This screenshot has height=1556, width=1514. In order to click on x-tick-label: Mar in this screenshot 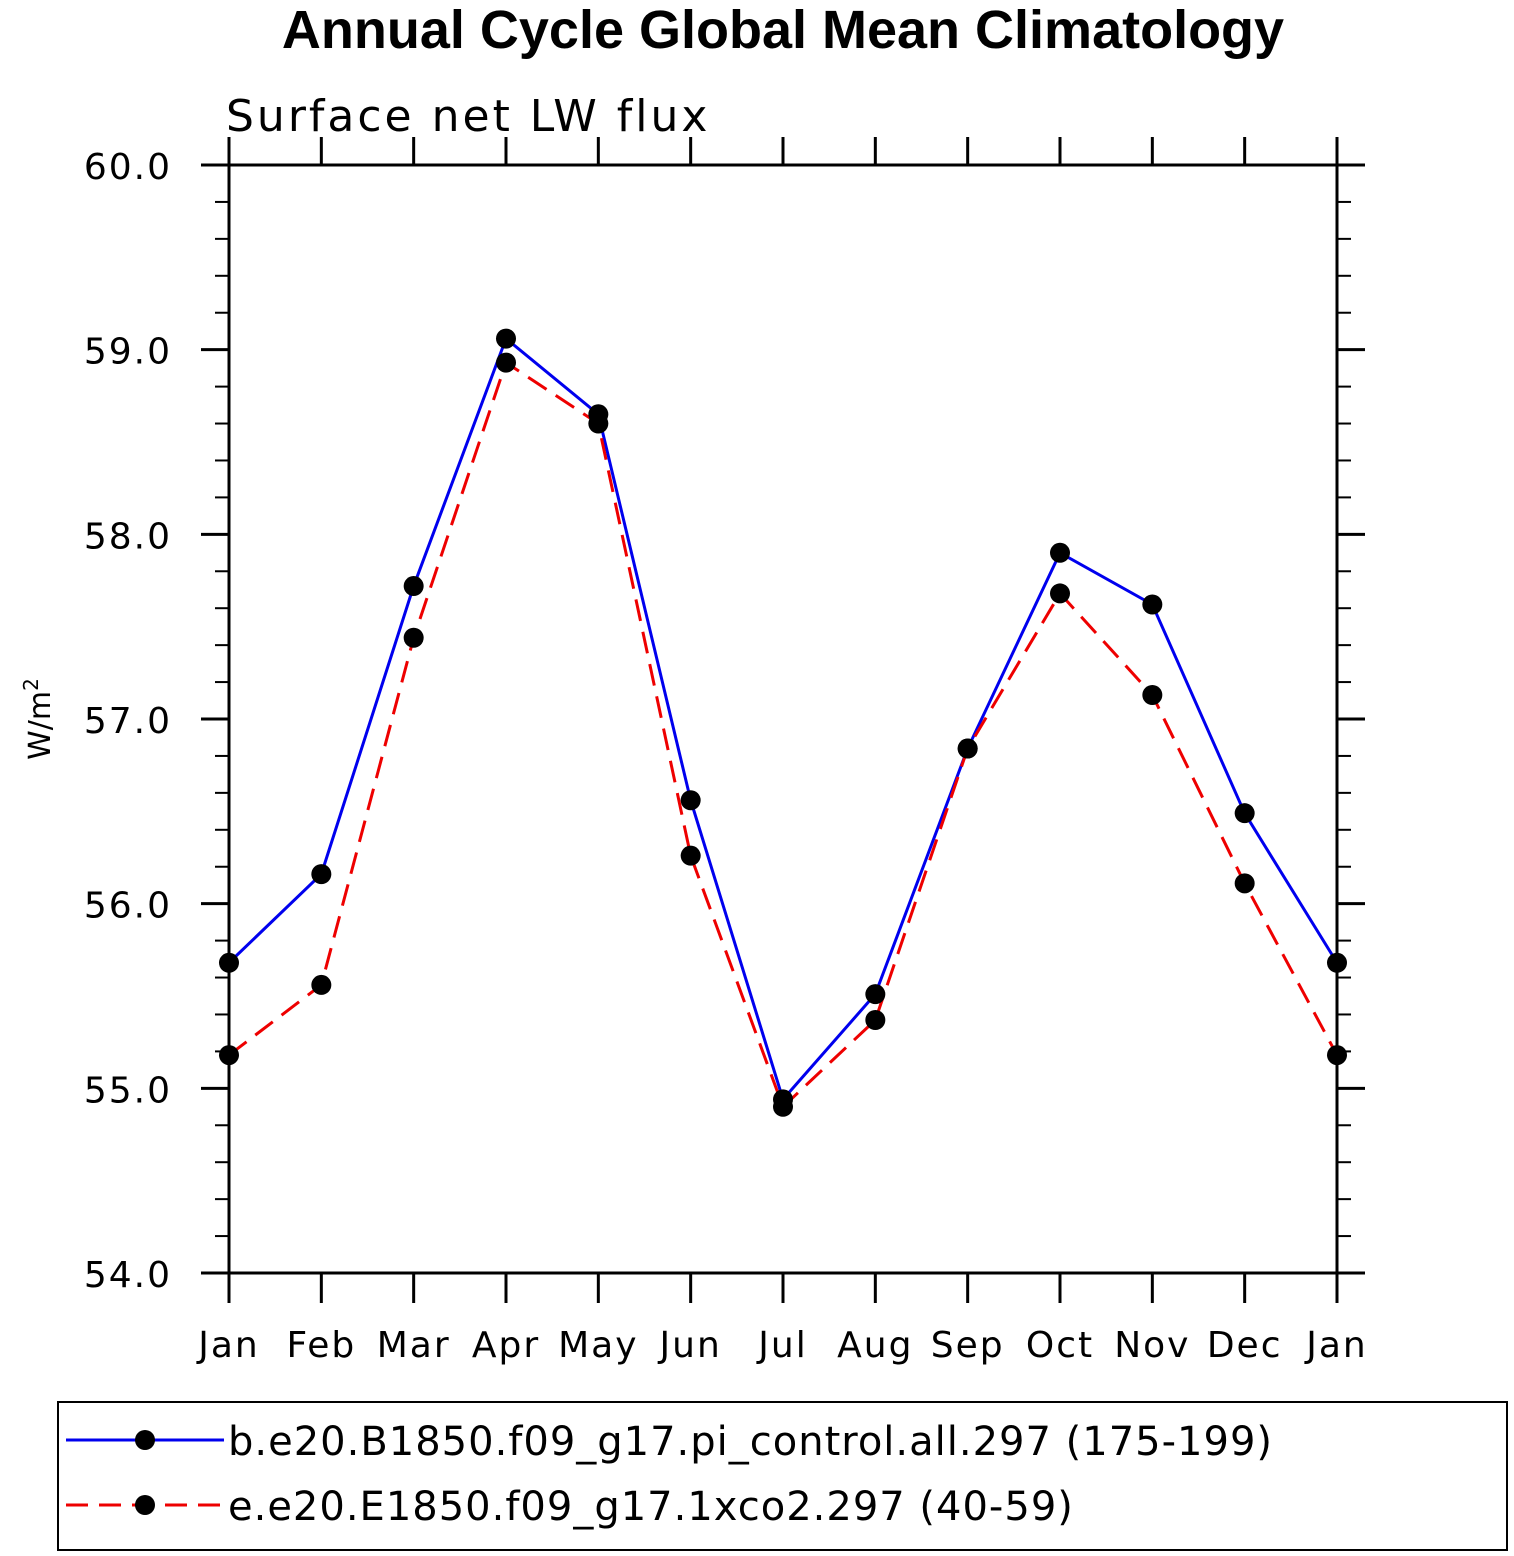, I will do `click(414, 1345)`.